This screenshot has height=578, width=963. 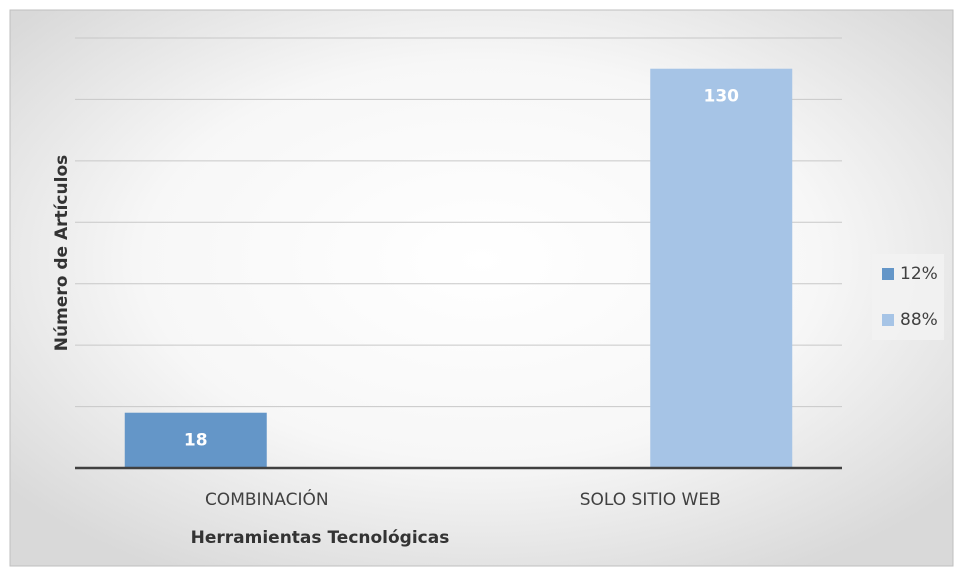 What do you see at coordinates (919, 274) in the screenshot?
I see `legend-label: 12%` at bounding box center [919, 274].